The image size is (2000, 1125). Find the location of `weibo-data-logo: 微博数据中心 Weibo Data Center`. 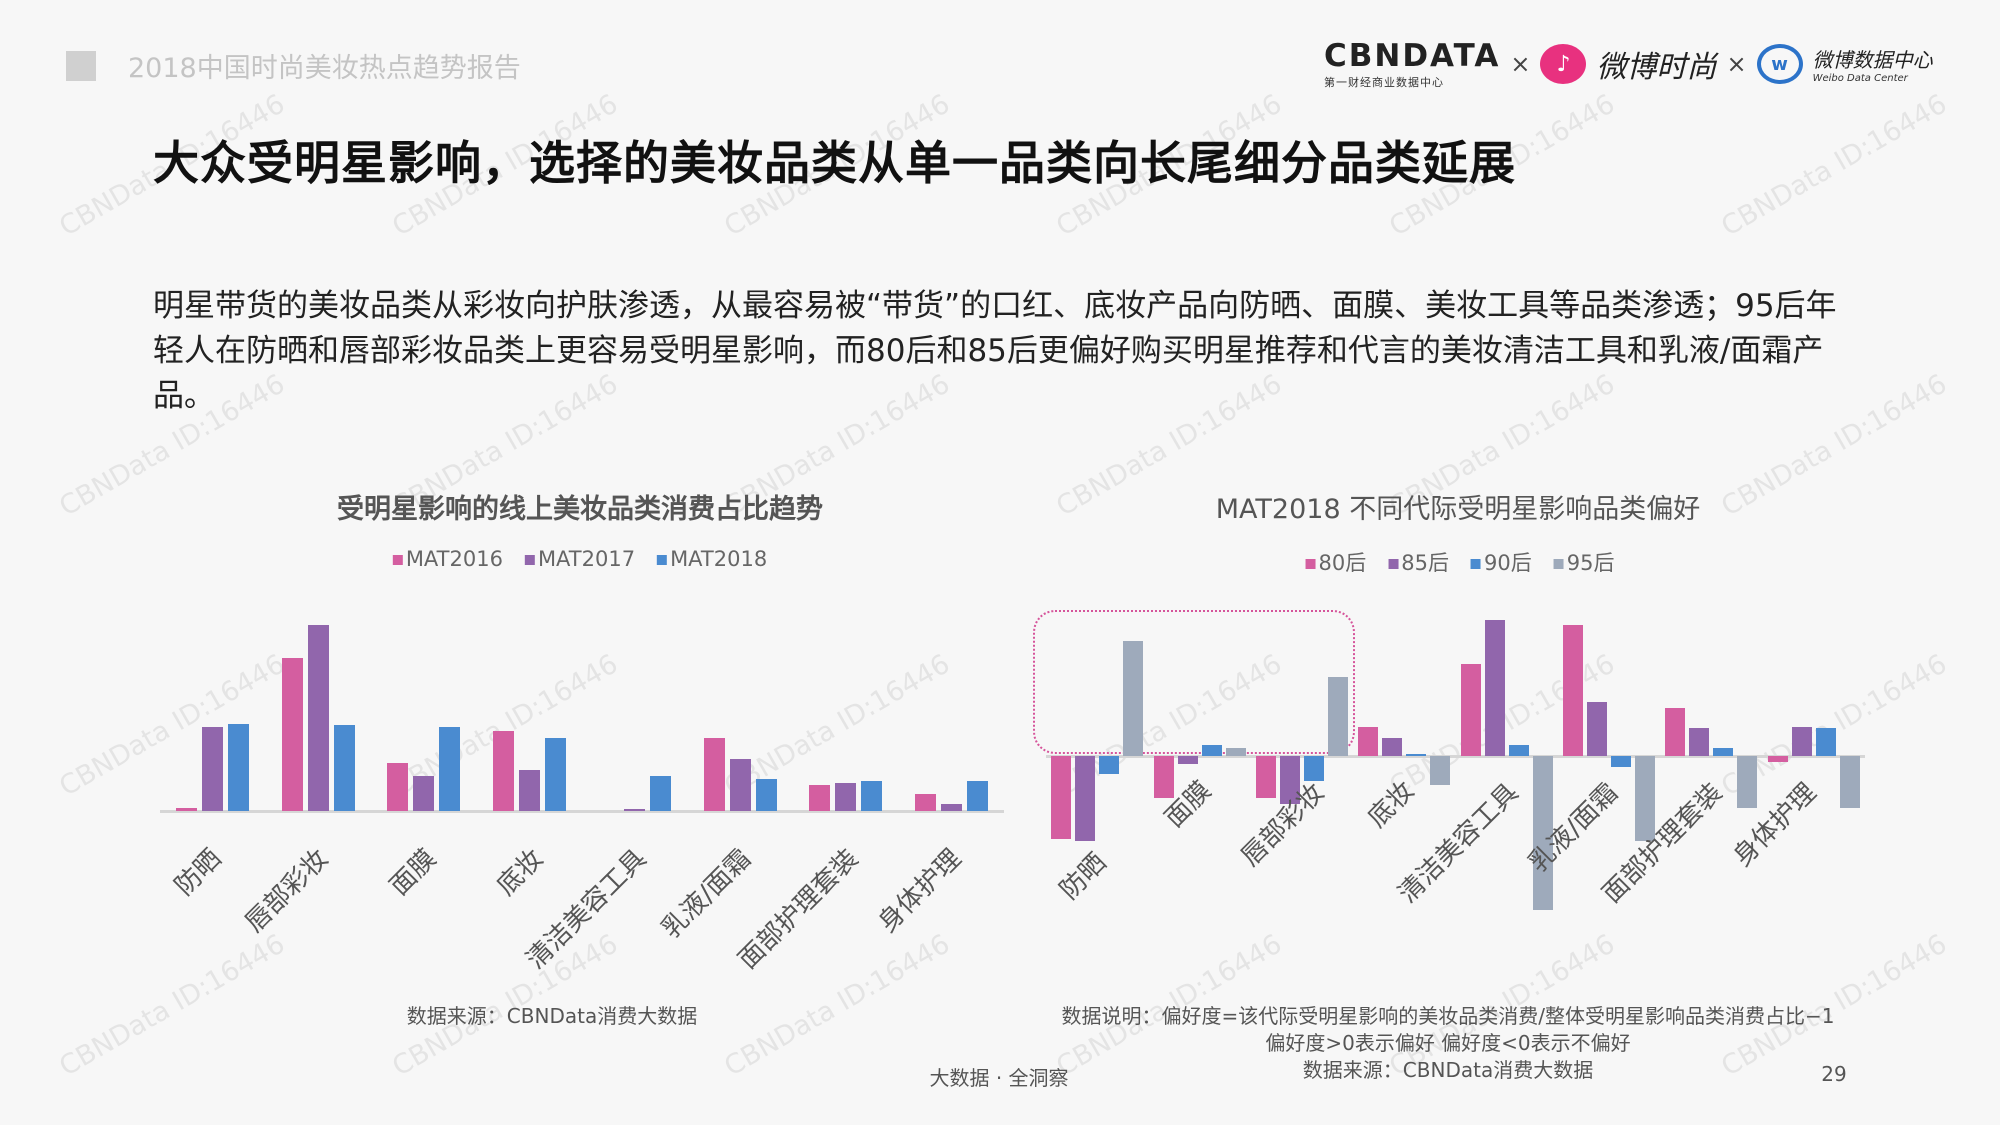

weibo-data-logo: 微博数据中心 Weibo Data Center is located at coordinates (1873, 64).